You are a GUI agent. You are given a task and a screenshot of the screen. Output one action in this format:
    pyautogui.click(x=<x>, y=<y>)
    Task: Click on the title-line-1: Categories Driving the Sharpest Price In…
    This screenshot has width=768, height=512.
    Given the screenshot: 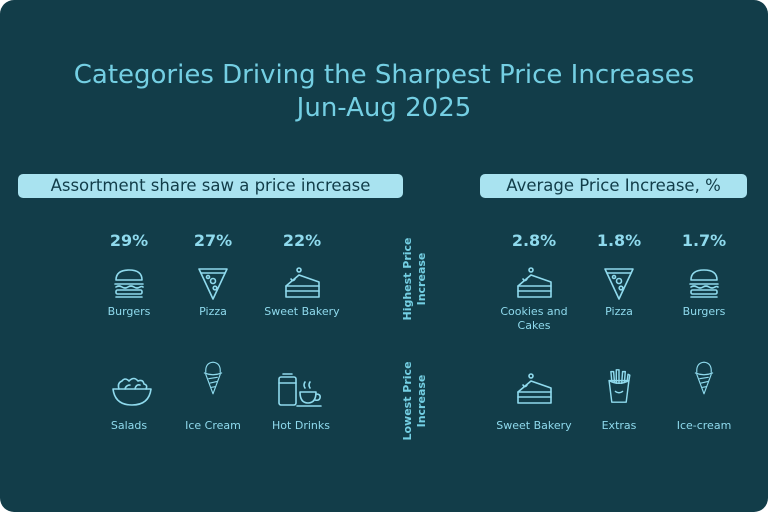 What is the action you would take?
    pyautogui.click(x=384, y=75)
    